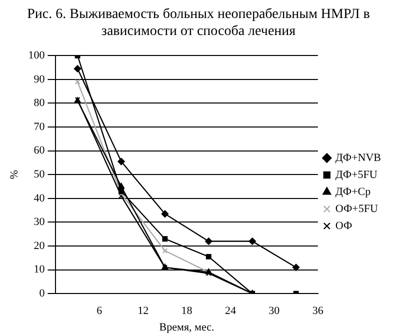 This screenshot has height=336, width=397. I want to click on chart-title: Рис. 6. Выживаемость больных неоперабельным НМРЛ в зависимости от способа лечения, so click(198, 23).